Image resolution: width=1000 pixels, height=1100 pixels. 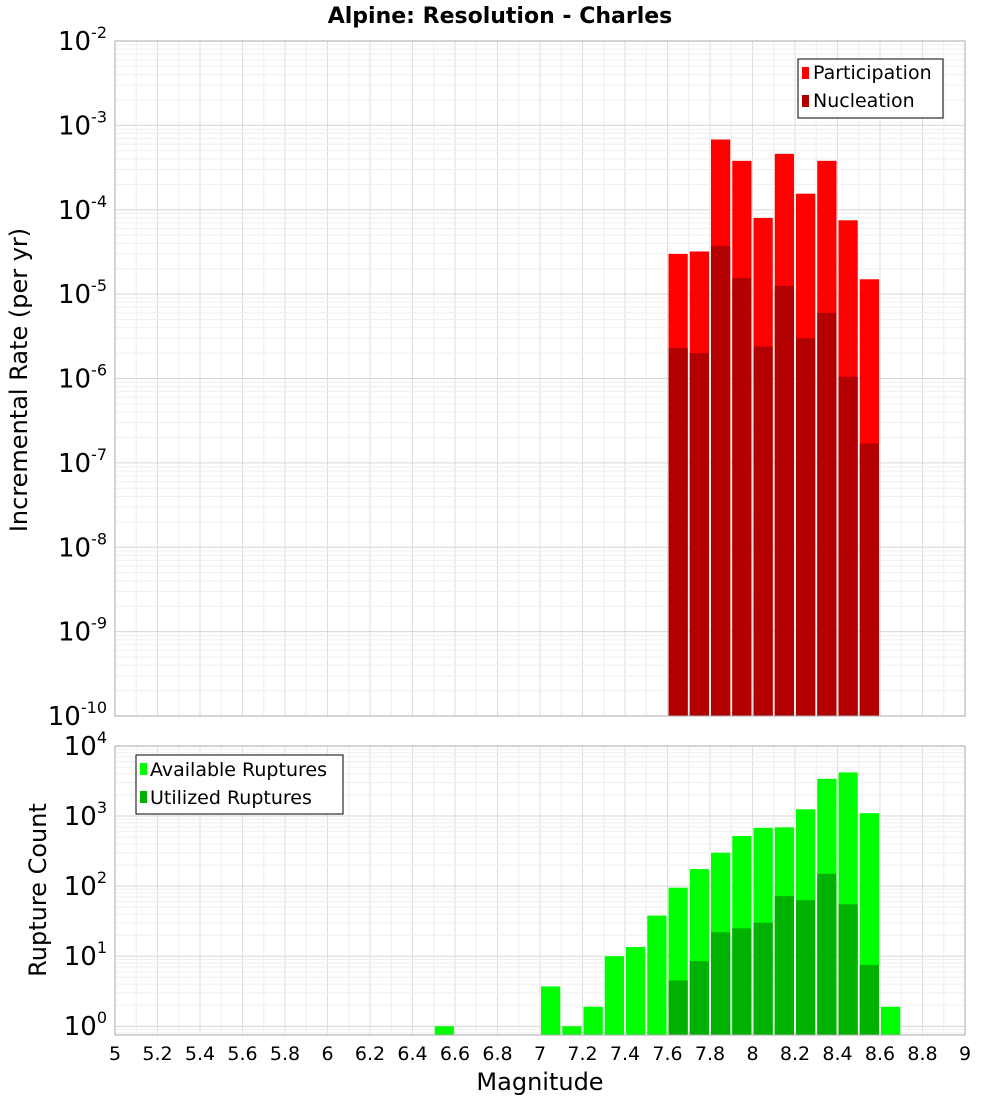 What do you see at coordinates (85, 955) in the screenshot?
I see `y-tick-label: 10¹` at bounding box center [85, 955].